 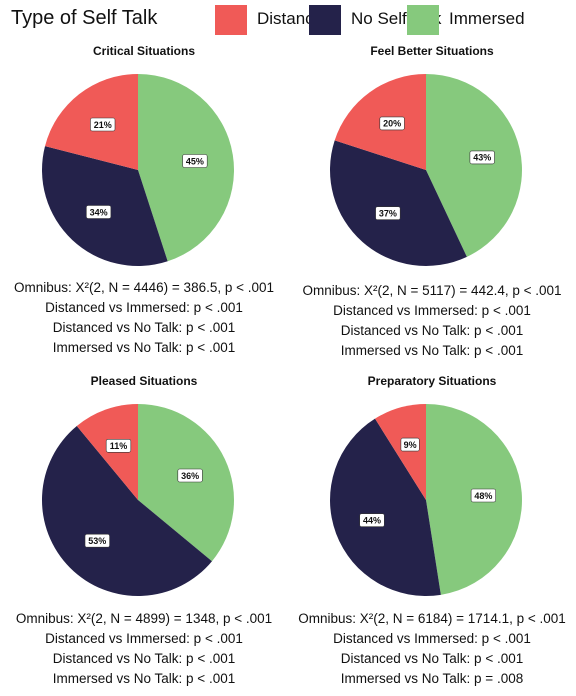 I want to click on slice-label-text: 37%, so click(x=388, y=214).